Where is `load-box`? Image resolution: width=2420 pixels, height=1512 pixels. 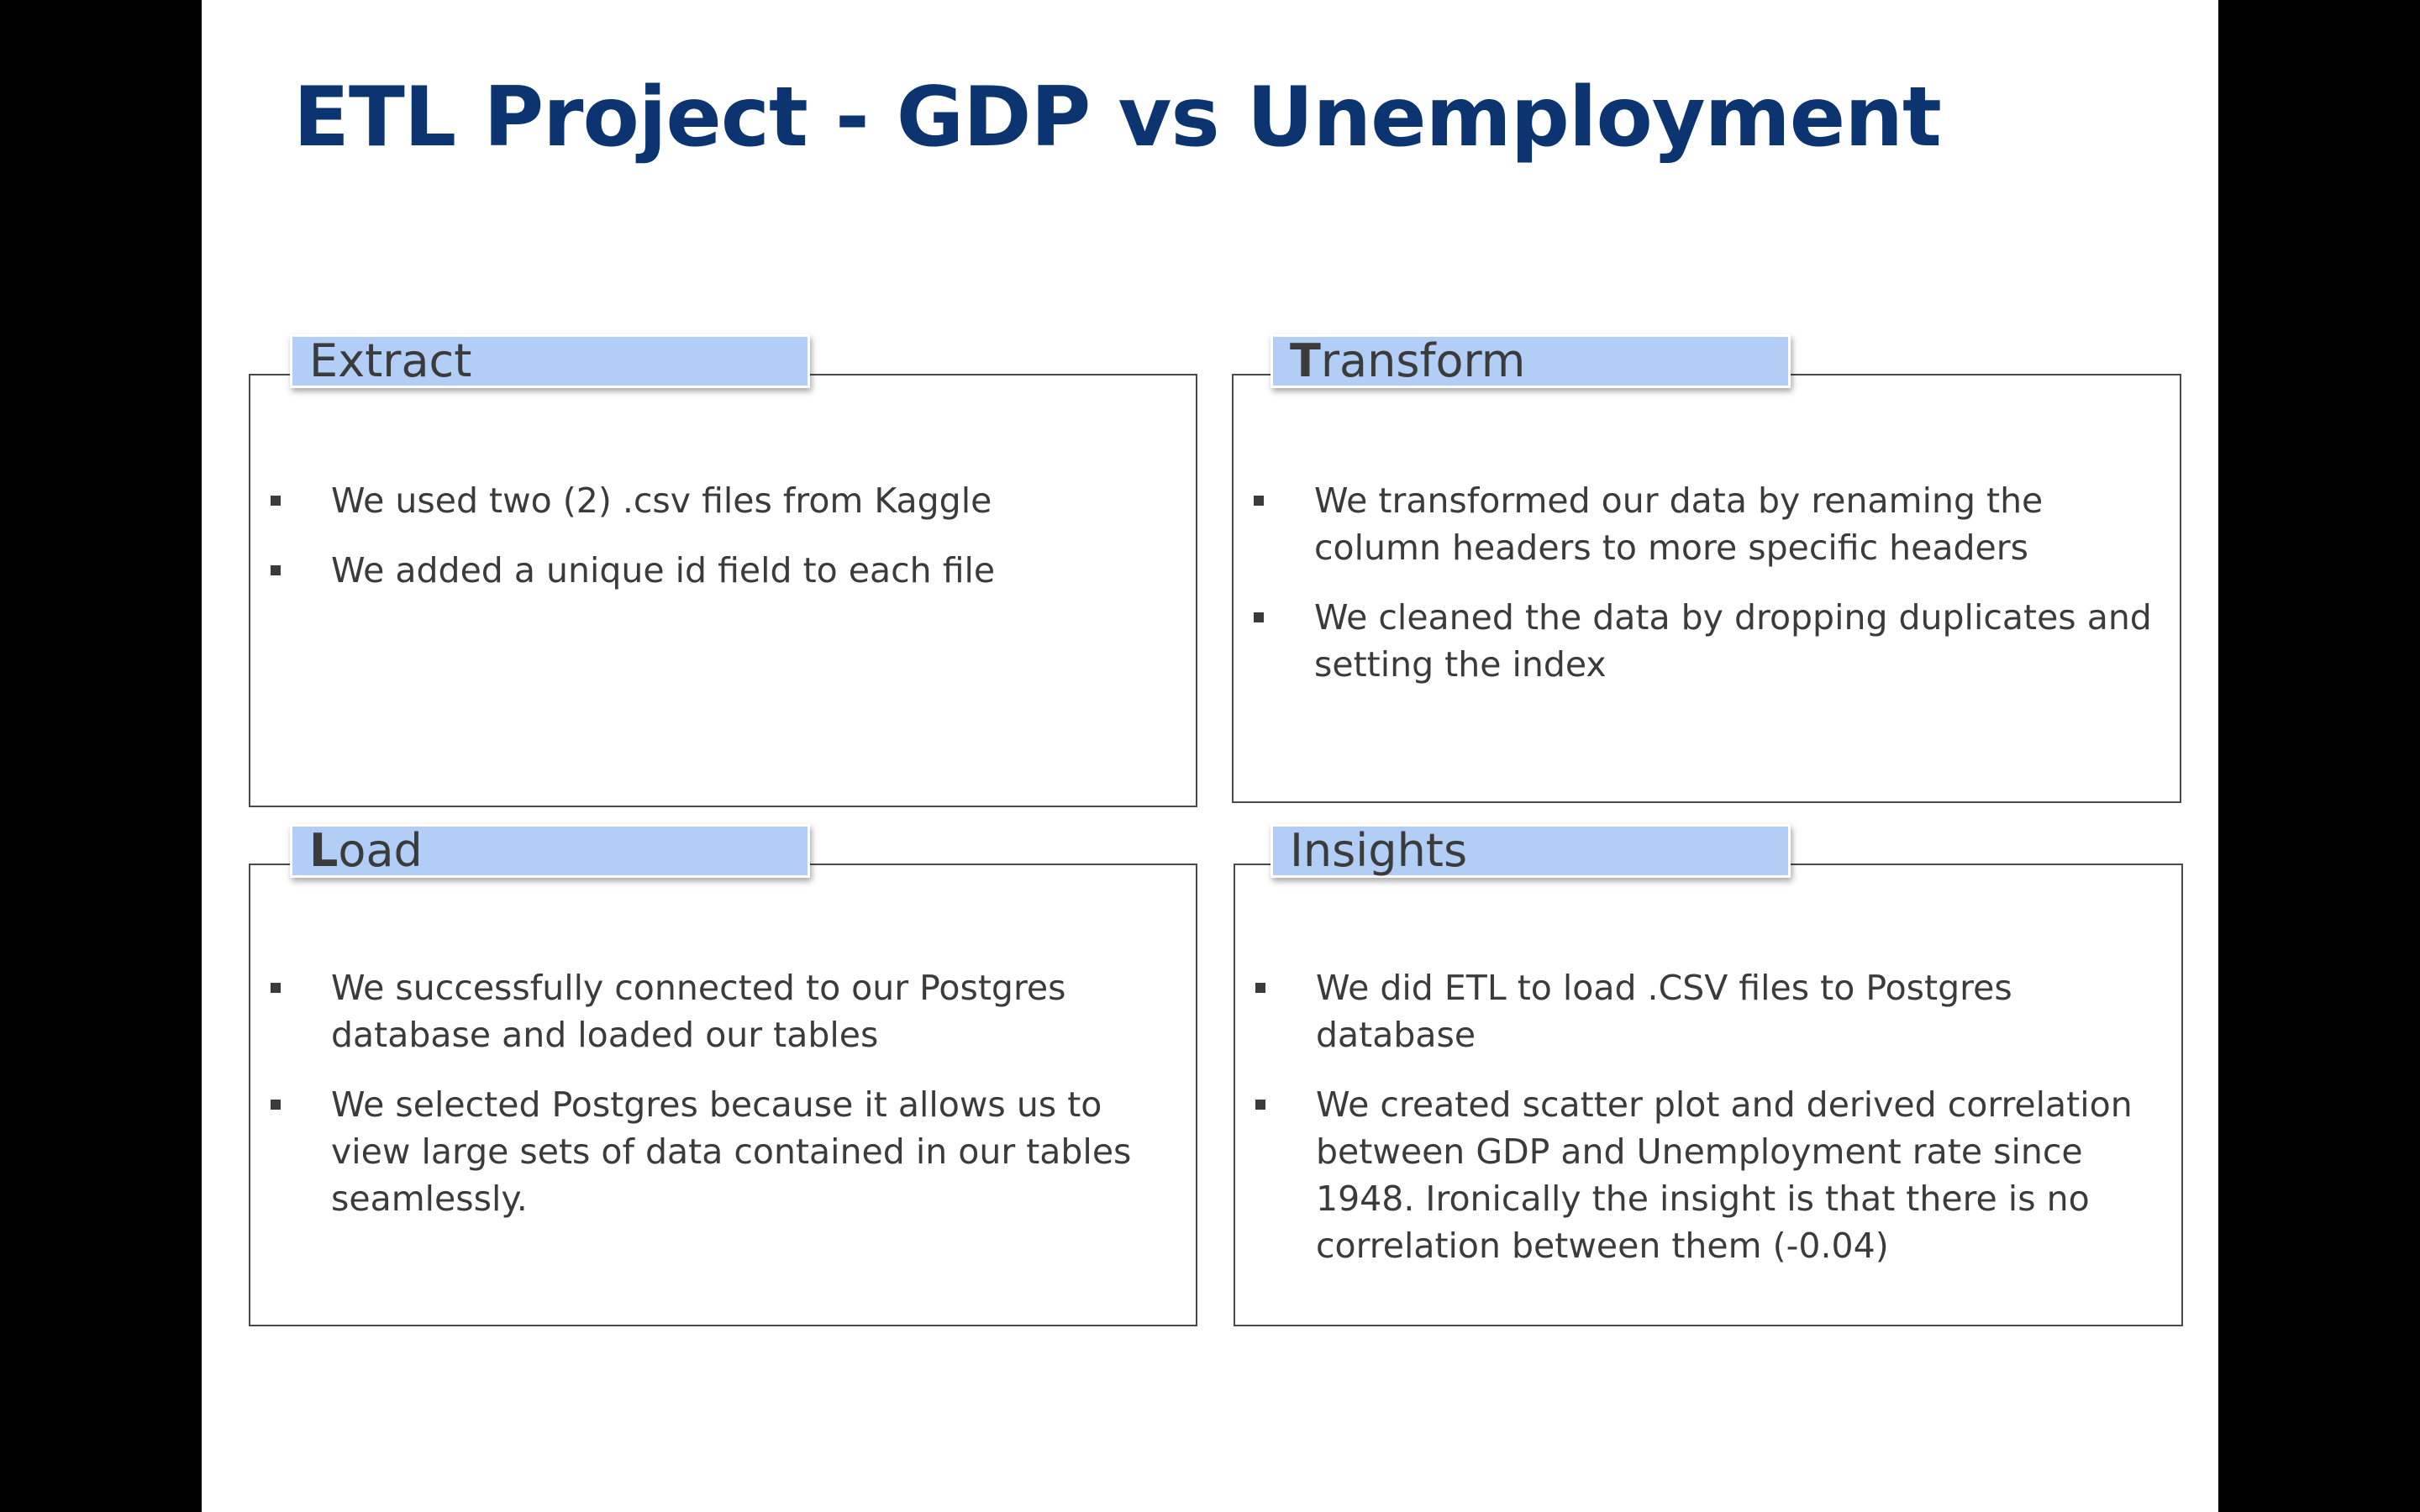
load-box is located at coordinates (723, 1095).